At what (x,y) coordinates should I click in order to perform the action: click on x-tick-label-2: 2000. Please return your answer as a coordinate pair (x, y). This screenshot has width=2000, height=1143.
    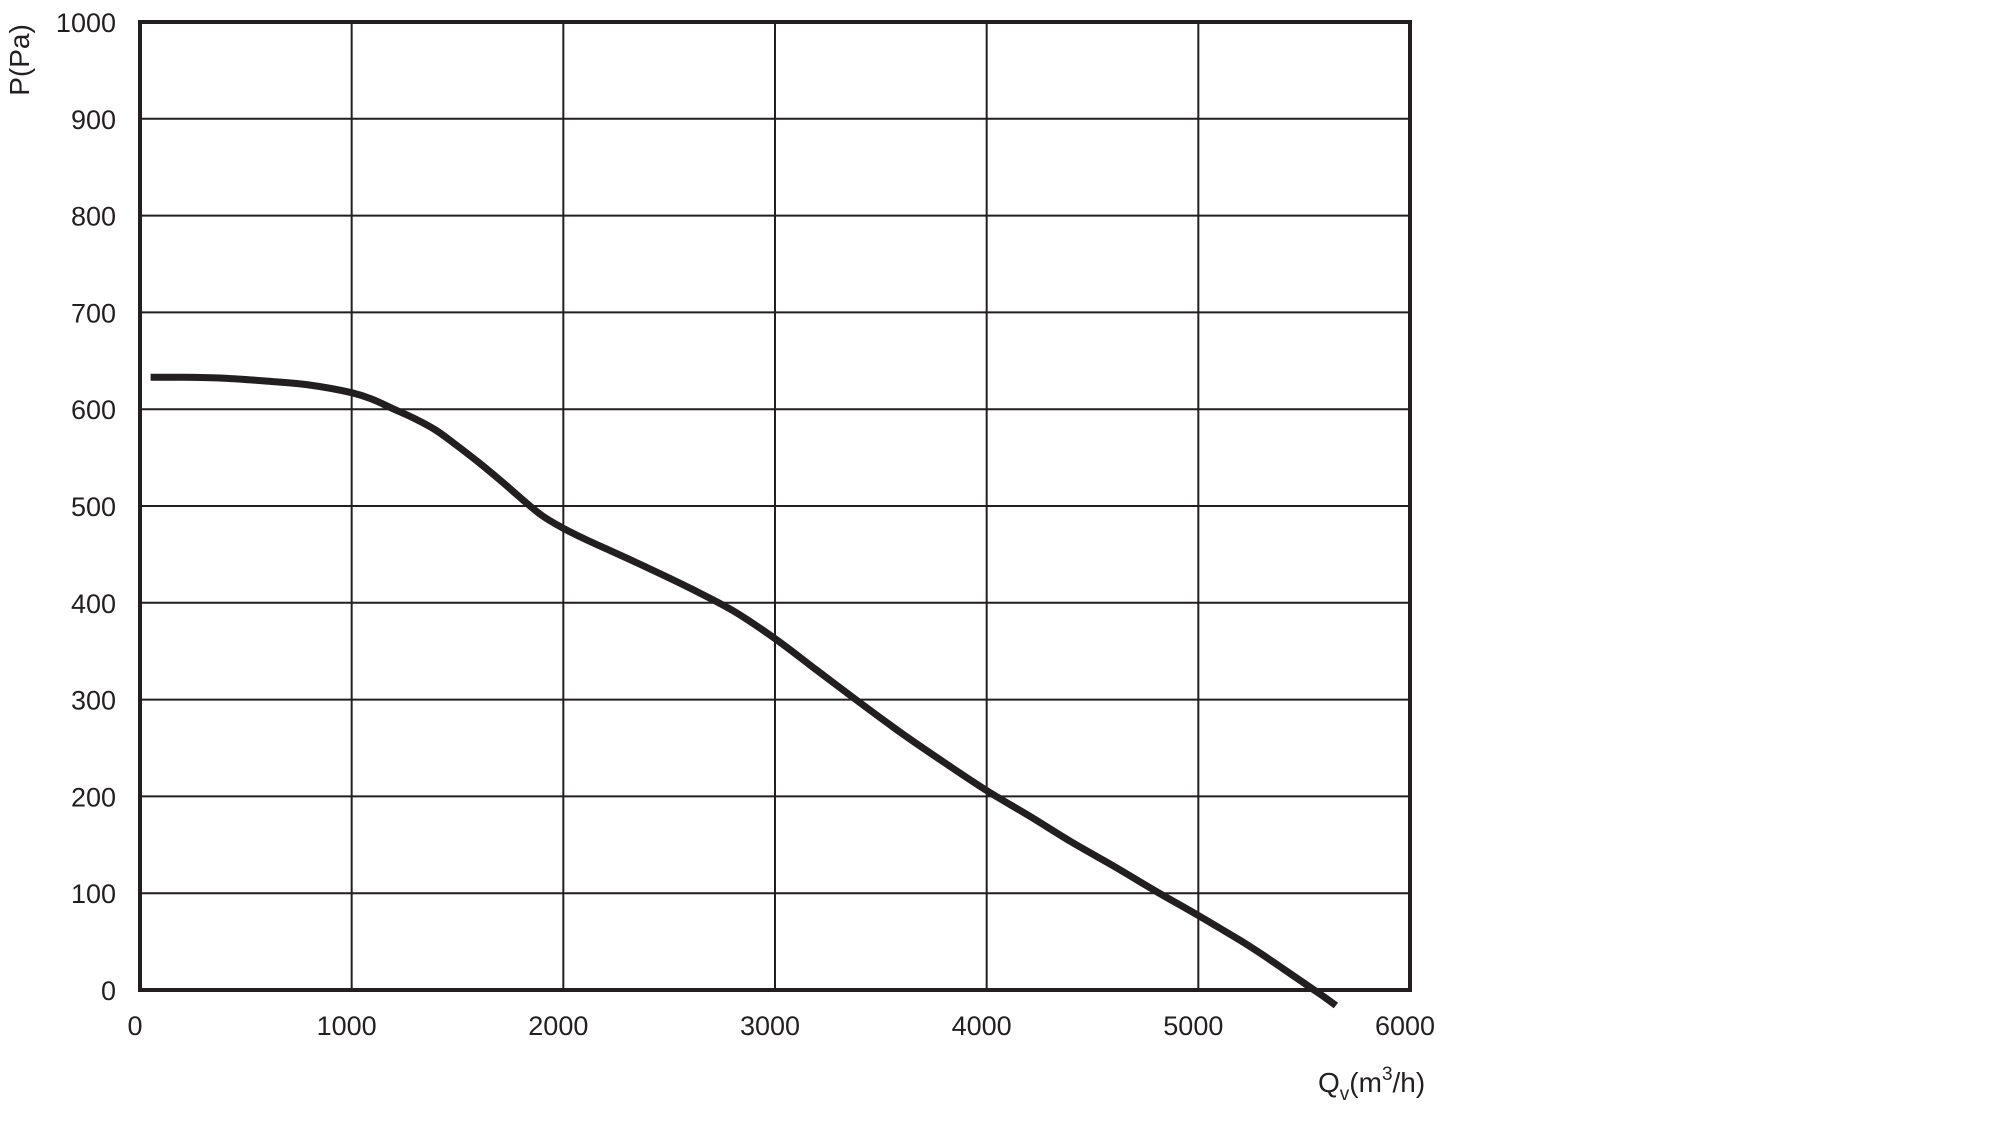
    Looking at the image, I should click on (558, 1026).